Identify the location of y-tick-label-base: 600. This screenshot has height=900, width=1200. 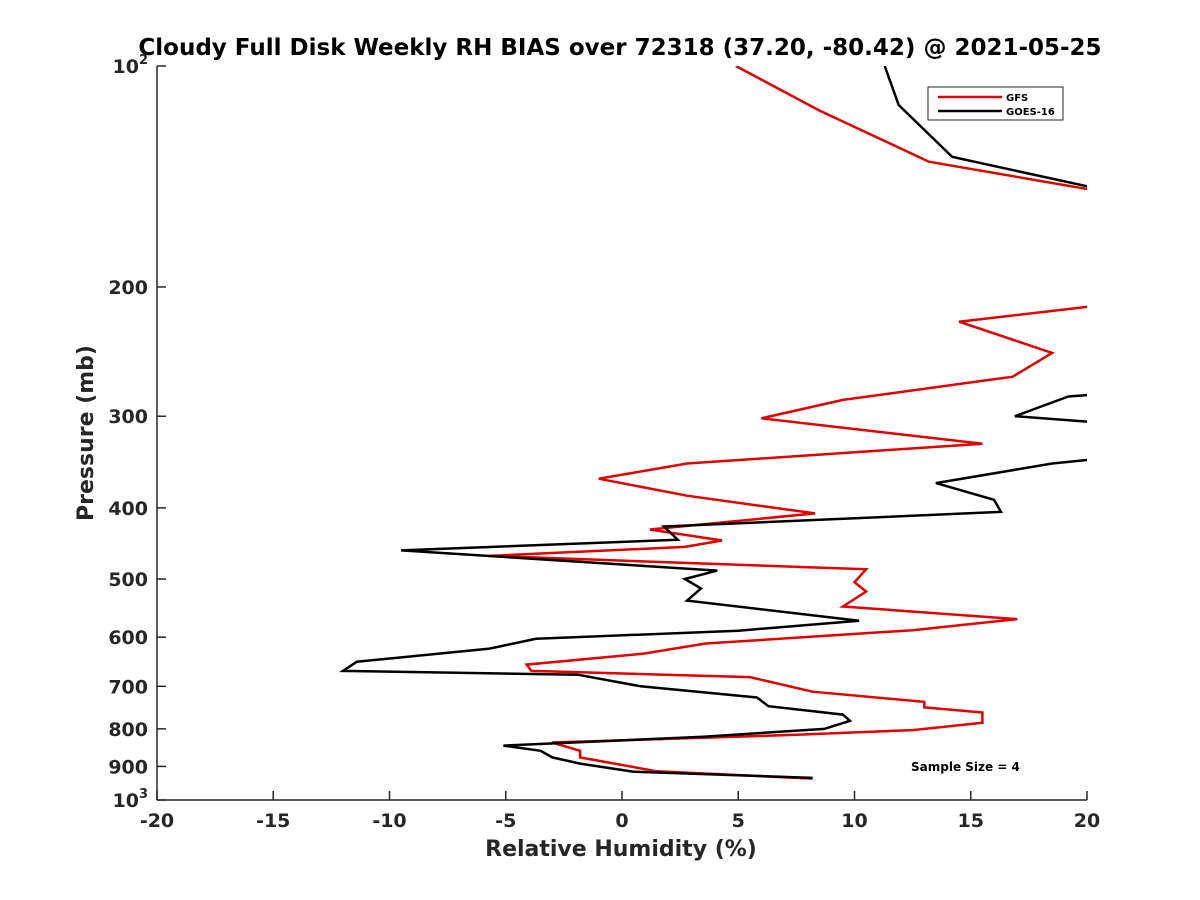
(128, 638).